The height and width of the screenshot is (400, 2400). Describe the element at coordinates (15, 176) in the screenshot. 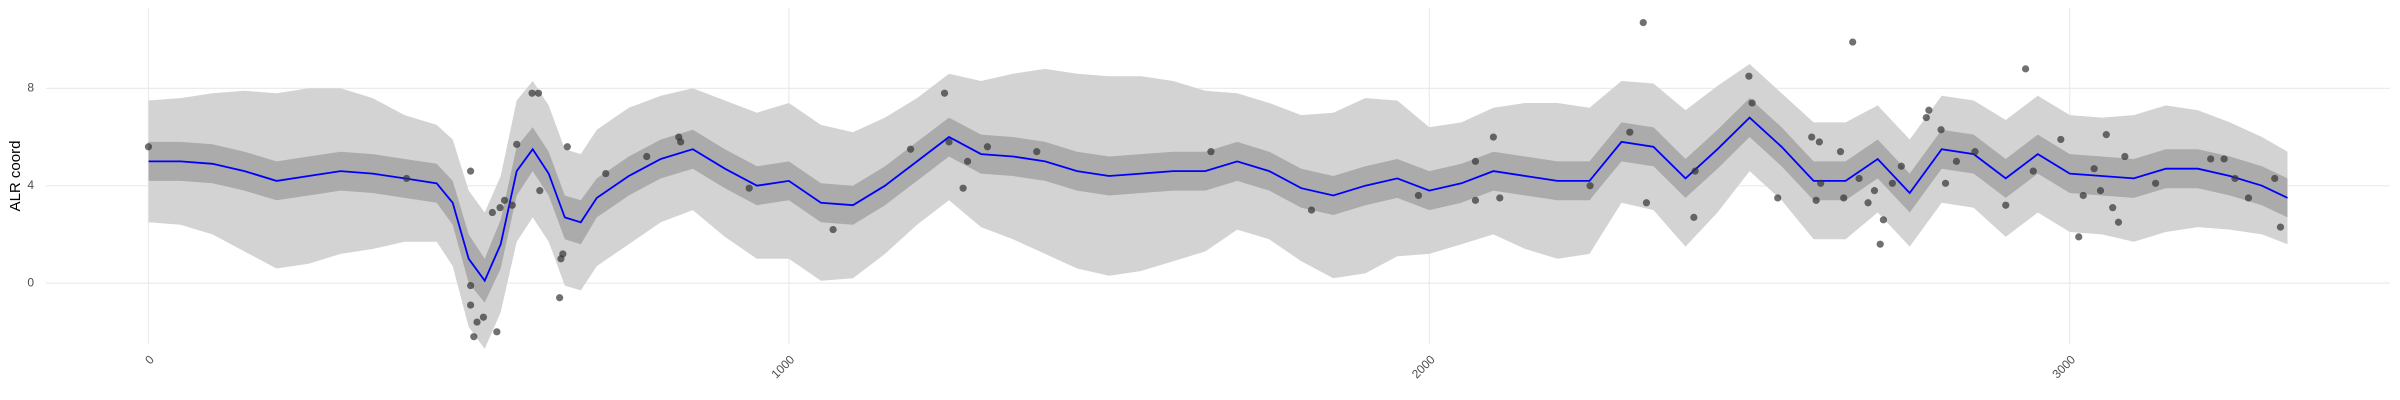

I see `y-axis-label: ALR coord` at that location.